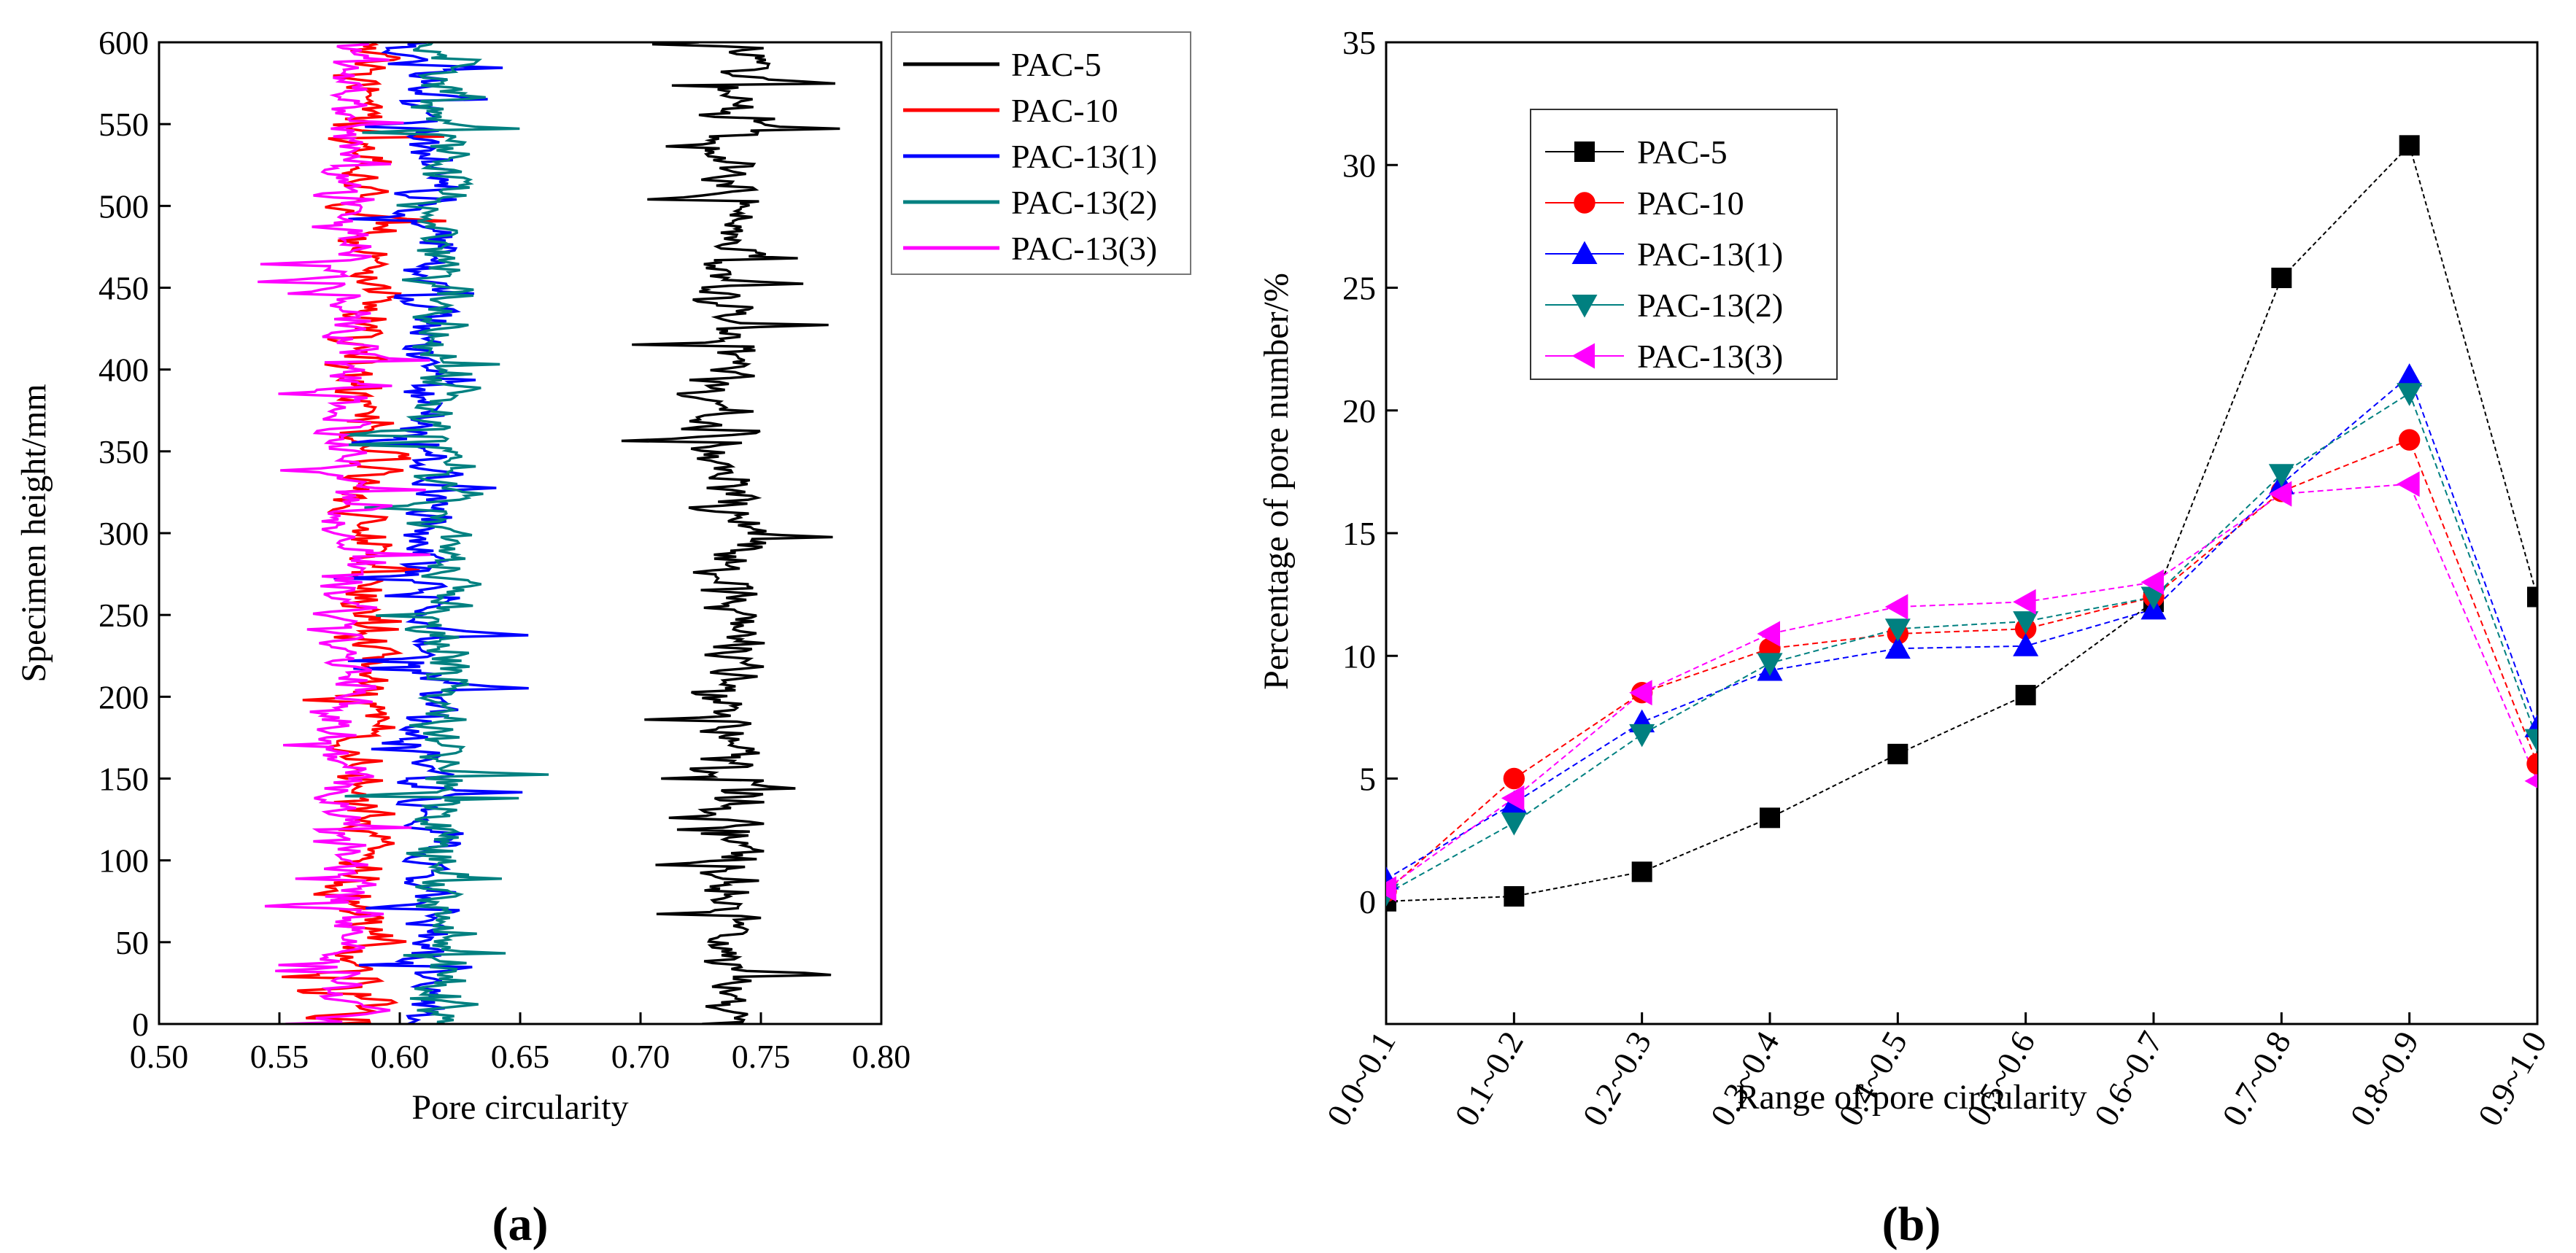  What do you see at coordinates (1710, 356) in the screenshot?
I see `panel-b-legend-label-pac-13-3: PAC-13(3)` at bounding box center [1710, 356].